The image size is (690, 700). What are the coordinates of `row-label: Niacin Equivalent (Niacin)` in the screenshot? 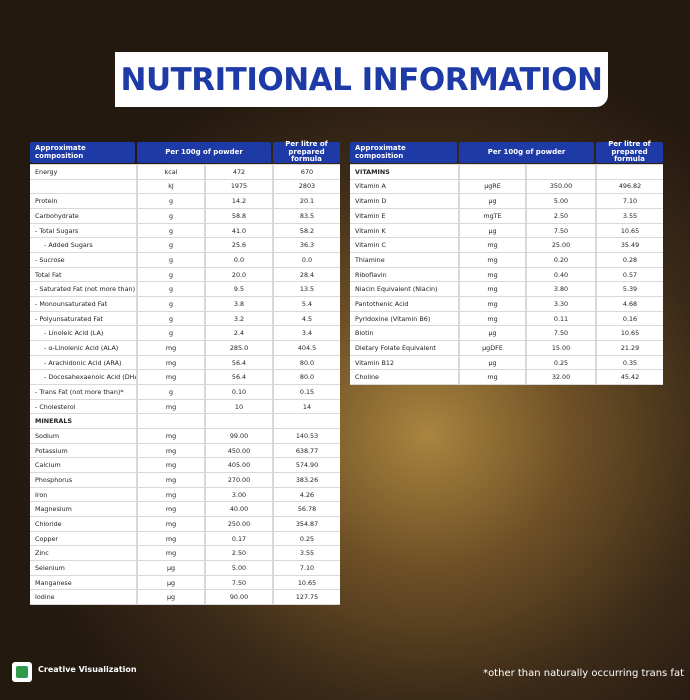 It's located at (404, 289).